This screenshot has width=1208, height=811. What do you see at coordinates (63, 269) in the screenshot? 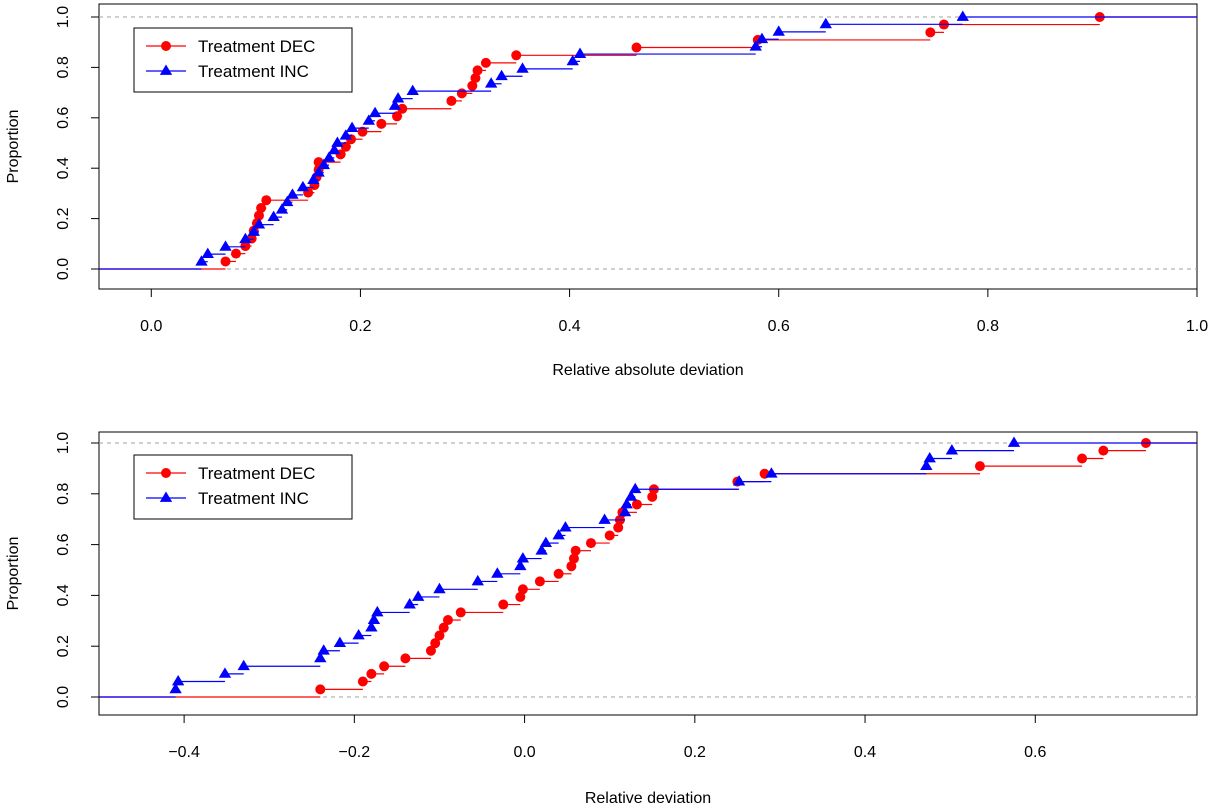
I see `y-tick-label: 0.0` at bounding box center [63, 269].